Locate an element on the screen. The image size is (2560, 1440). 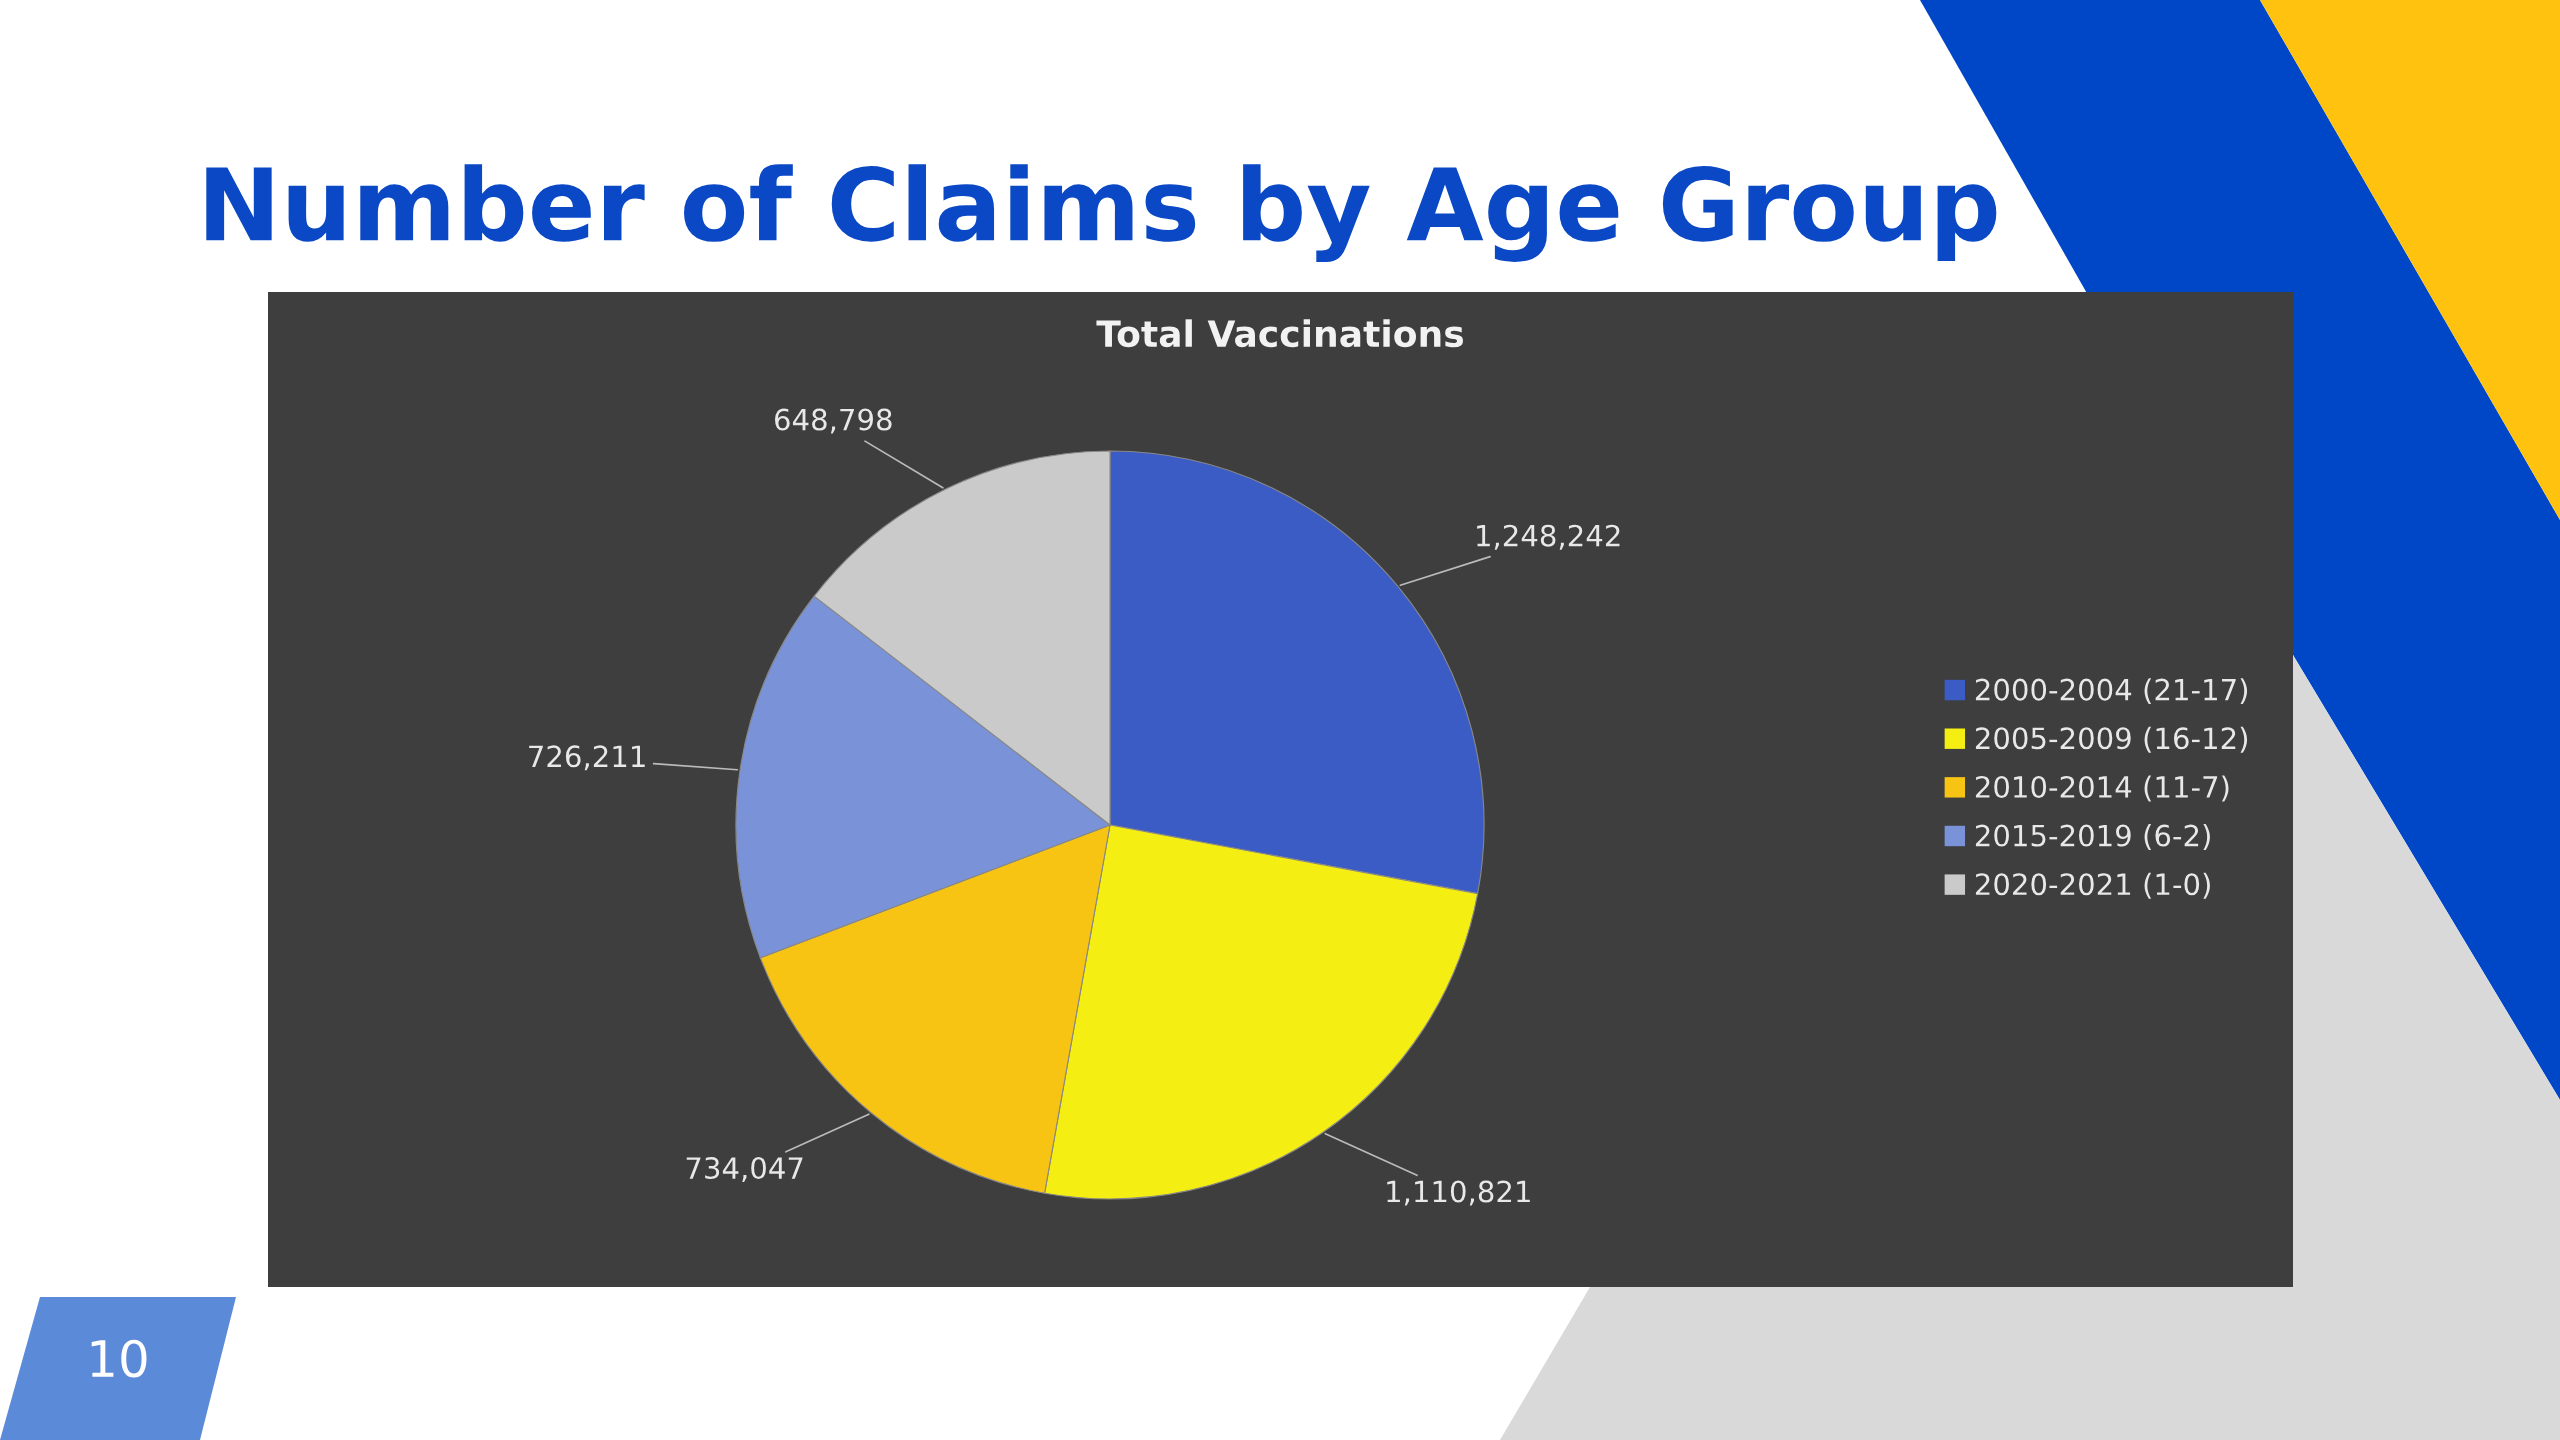
data-label: 726,211 is located at coordinates (587, 758).